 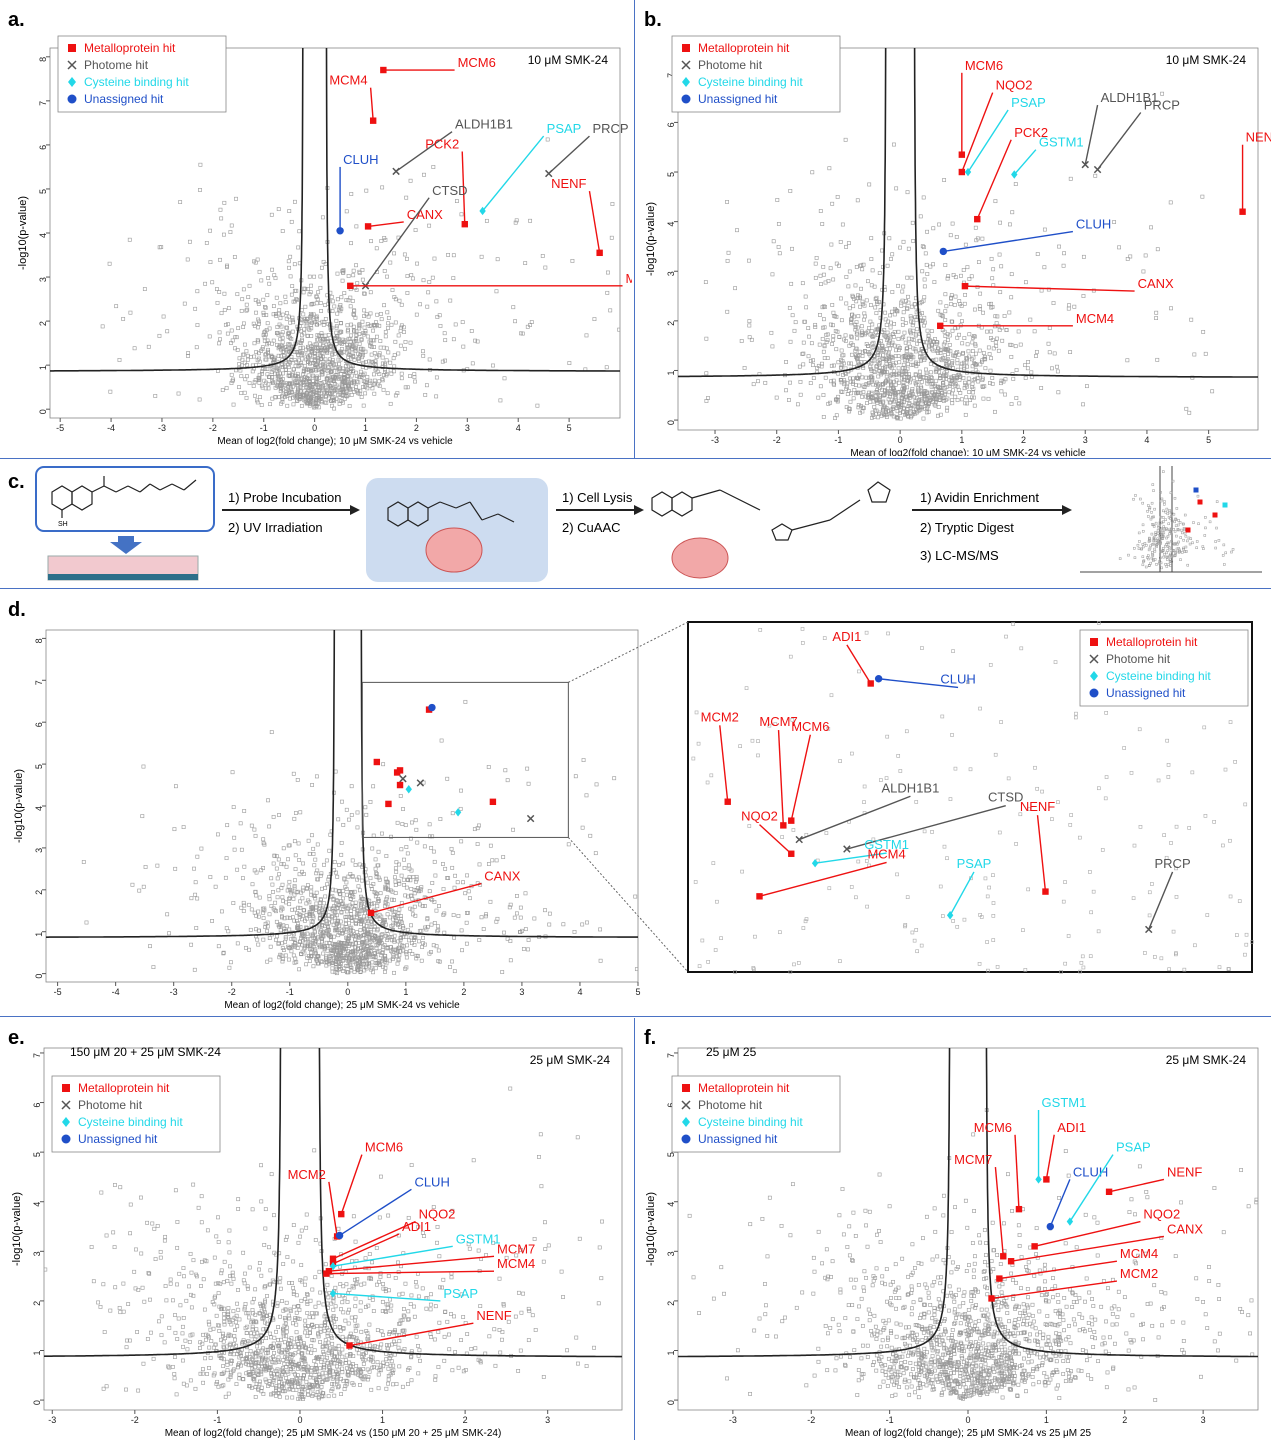 What do you see at coordinates (39, 934) in the screenshot?
I see `y-tick-label: 1` at bounding box center [39, 934].